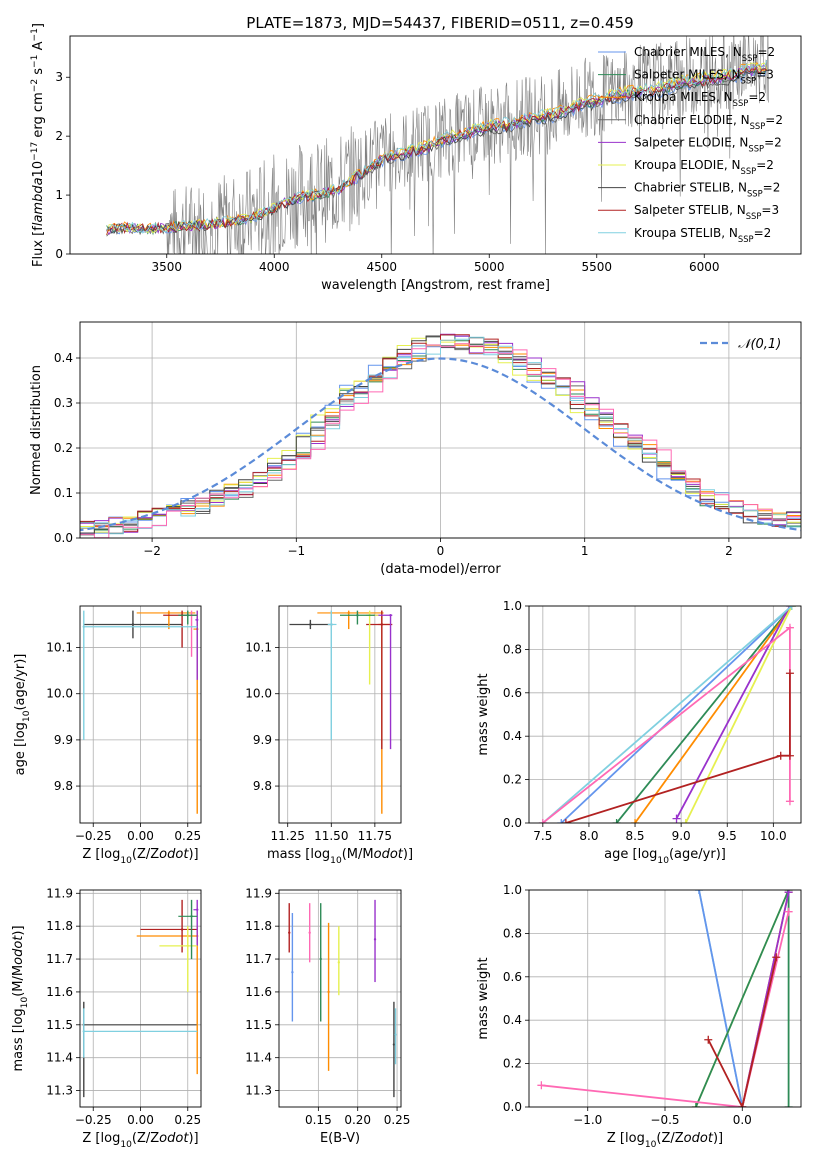  I want to click on legend-entry: Salpeter ELODIE, NSSP=2, so click(708, 144).